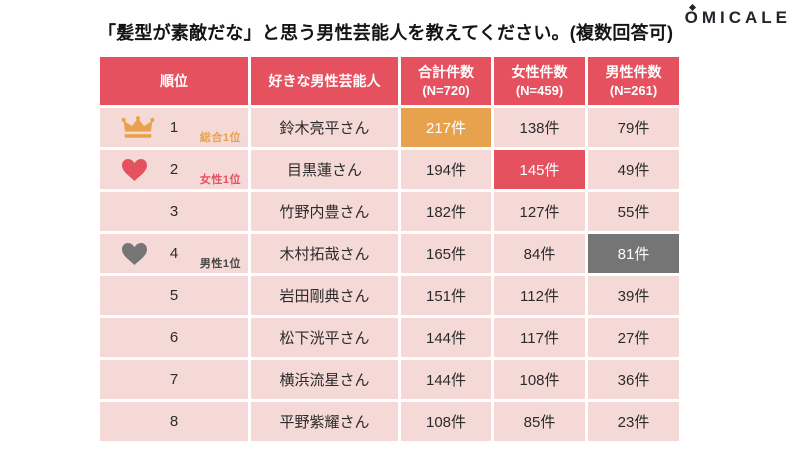 The image size is (800, 450). What do you see at coordinates (633, 253) in the screenshot?
I see `male-count: 81件` at bounding box center [633, 253].